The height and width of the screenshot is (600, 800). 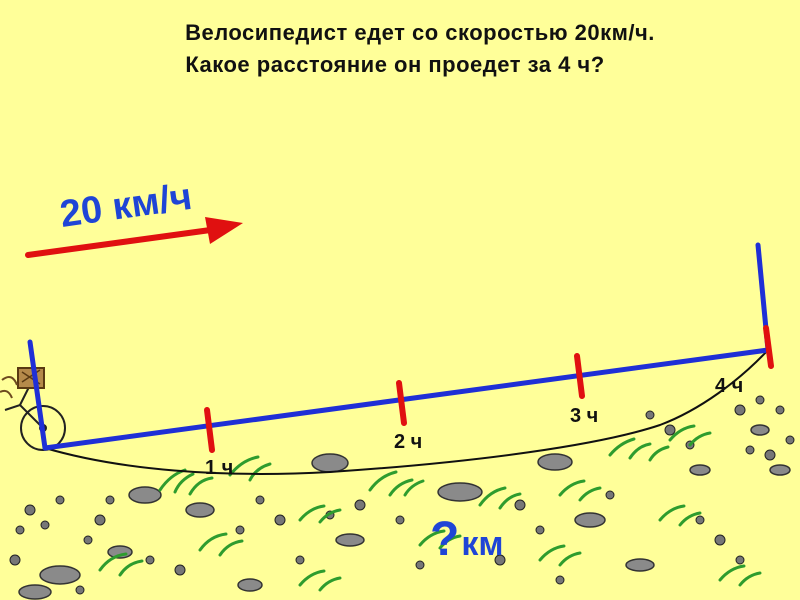 I want to click on hour-label-1: 1 ч, so click(x=219, y=468).